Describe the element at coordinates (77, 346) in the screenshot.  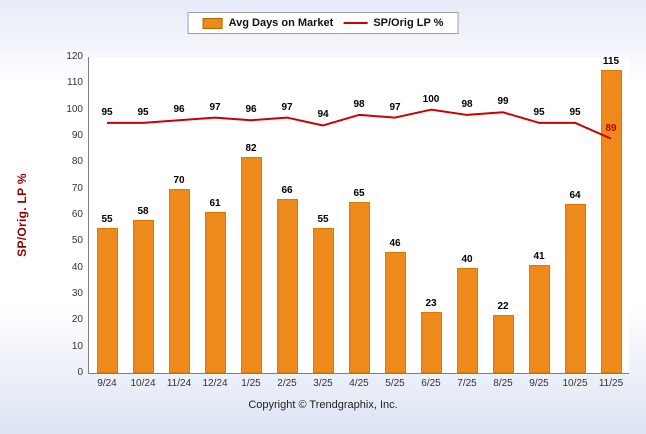
I see `y-tick-label: 10` at that location.